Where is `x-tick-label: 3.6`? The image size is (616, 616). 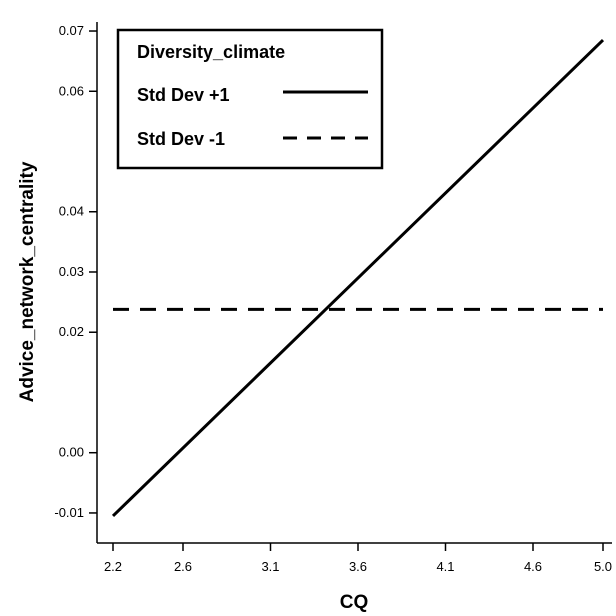 x-tick-label: 3.6 is located at coordinates (358, 566).